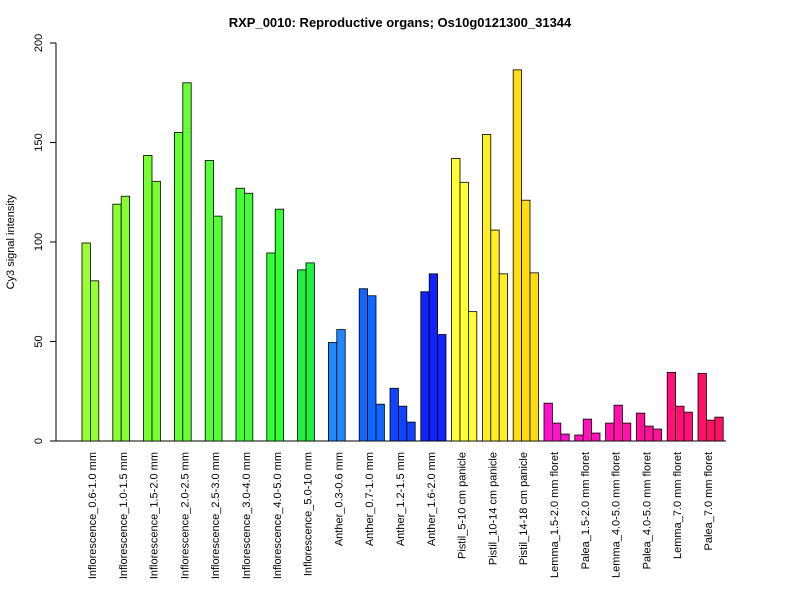 This screenshot has height=600, width=800. Describe the element at coordinates (493, 508) in the screenshot. I see `x-tick-label: Pistil_10-14 cm panicle` at that location.